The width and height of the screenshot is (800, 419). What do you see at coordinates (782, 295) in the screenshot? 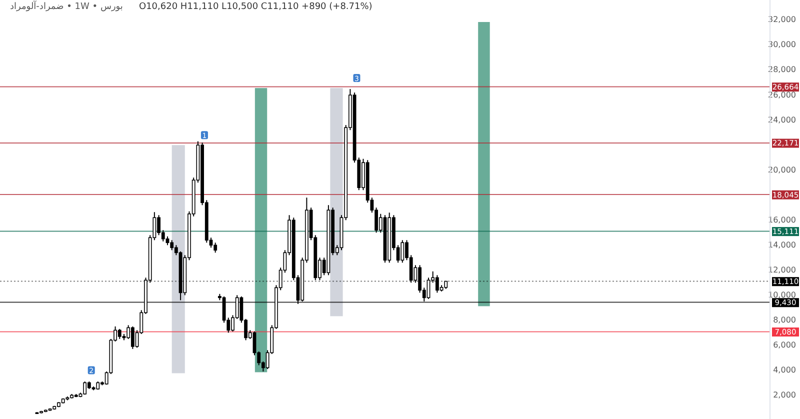
I see `y-tick-label: 10,000` at bounding box center [782, 295].